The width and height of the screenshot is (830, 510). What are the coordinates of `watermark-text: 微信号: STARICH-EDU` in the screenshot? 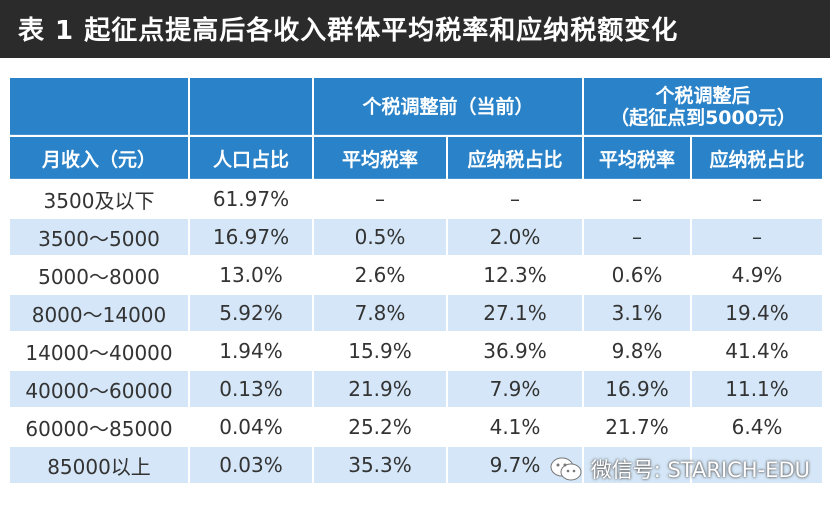 It's located at (700, 470).